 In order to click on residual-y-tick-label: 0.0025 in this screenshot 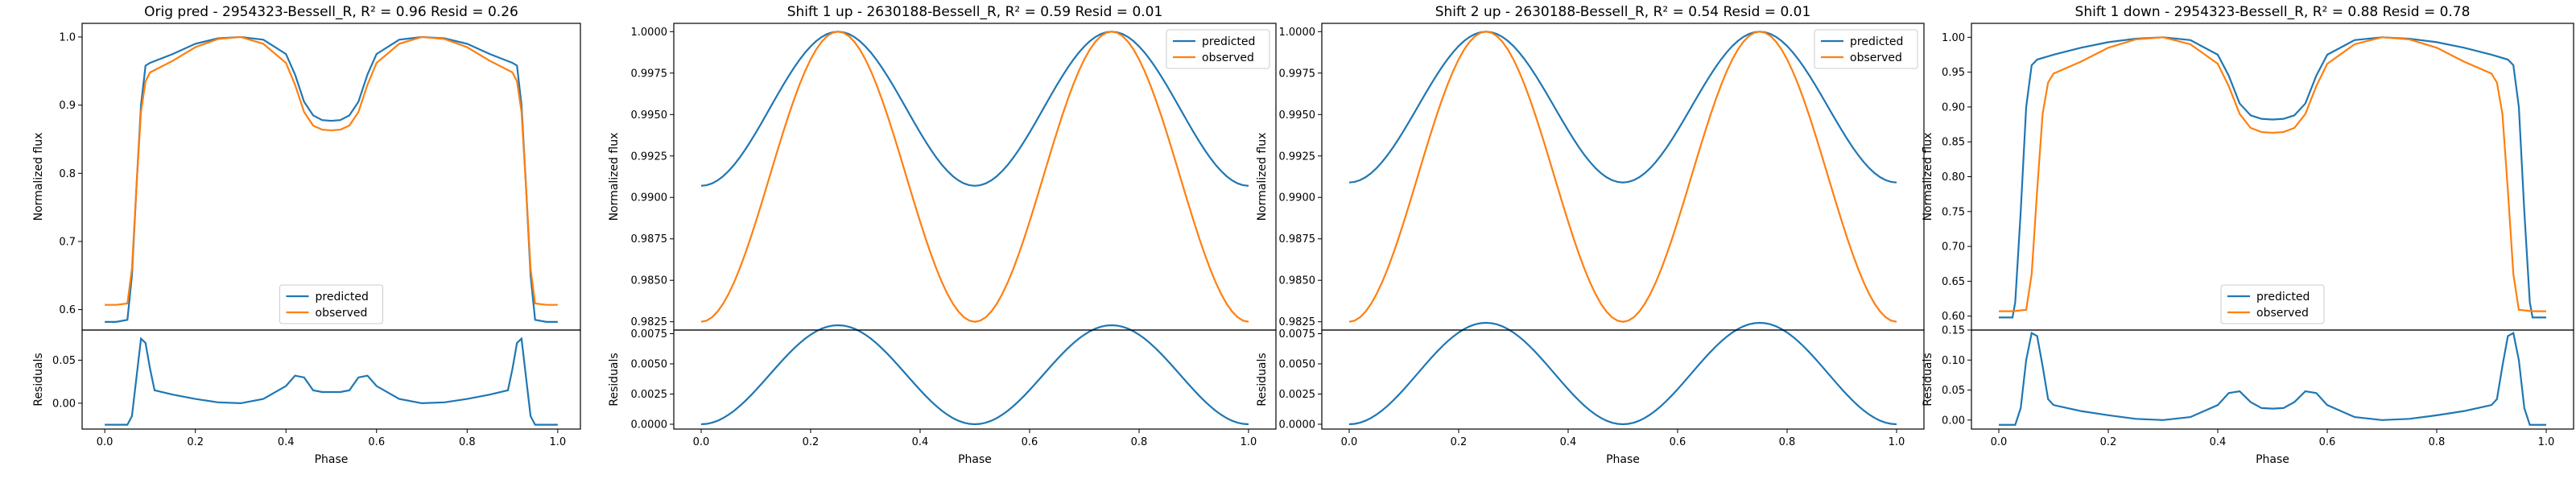, I will do `click(649, 395)`.